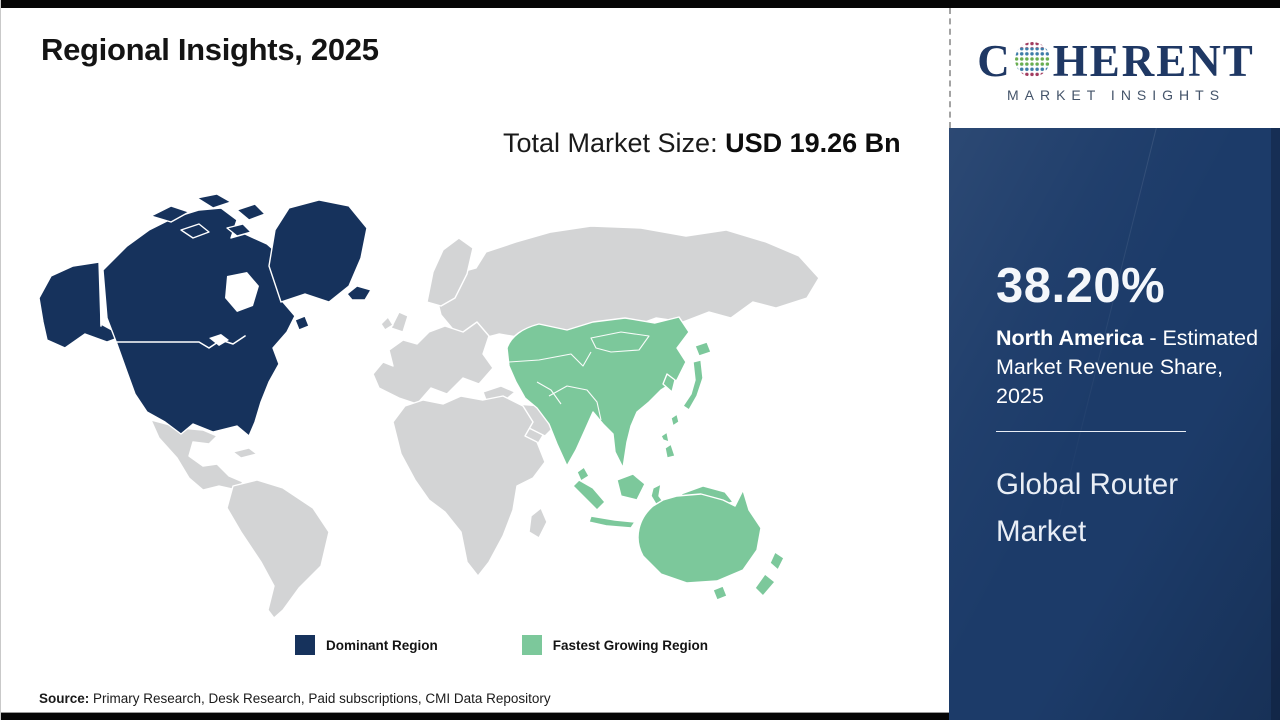 The height and width of the screenshot is (720, 1280). I want to click on globe-dots-icon, so click(1032, 59).